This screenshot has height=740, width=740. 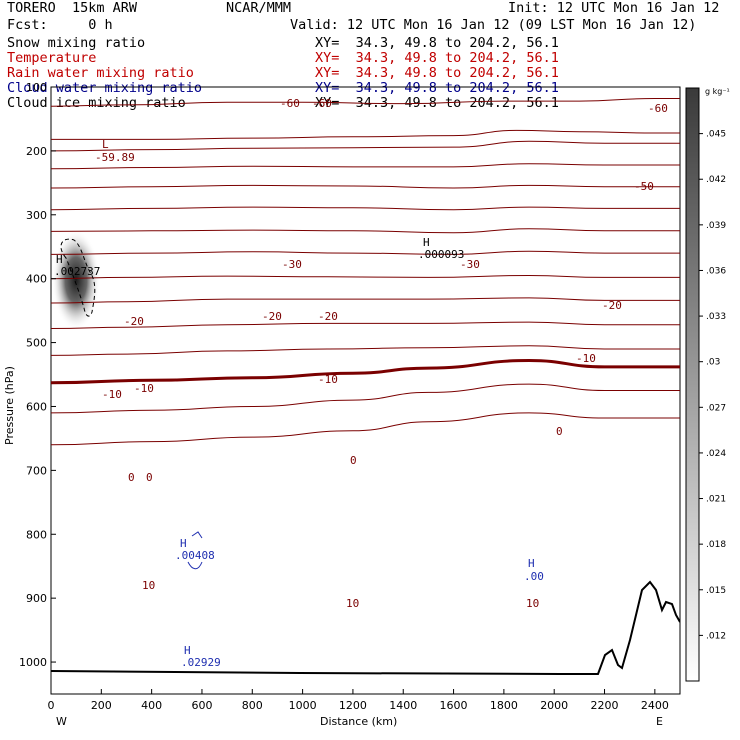 What do you see at coordinates (614, 8) in the screenshot?
I see `init-time: Init: 12 UTC Mon 16 Jan 12` at bounding box center [614, 8].